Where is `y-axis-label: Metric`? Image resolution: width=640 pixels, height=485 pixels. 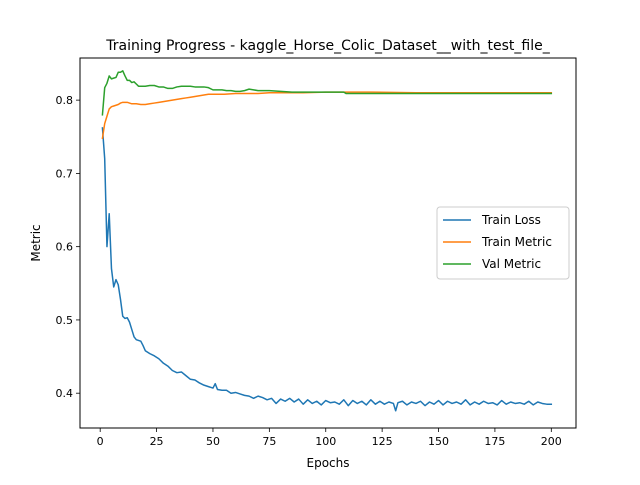
y-axis-label: Metric is located at coordinates (36, 242).